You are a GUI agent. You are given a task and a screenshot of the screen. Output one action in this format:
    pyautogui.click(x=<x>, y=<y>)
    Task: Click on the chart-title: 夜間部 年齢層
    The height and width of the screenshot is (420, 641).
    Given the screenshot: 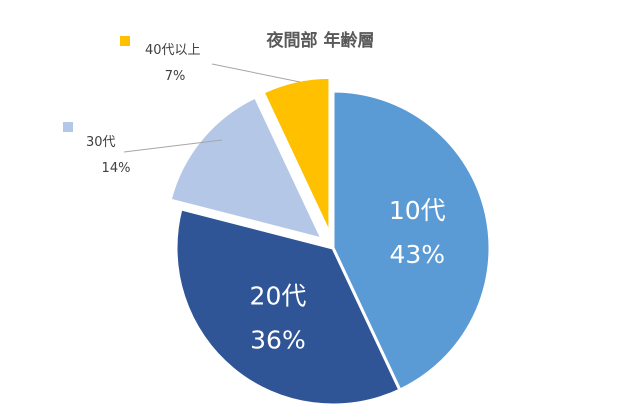 What is the action you would take?
    pyautogui.click(x=320, y=41)
    